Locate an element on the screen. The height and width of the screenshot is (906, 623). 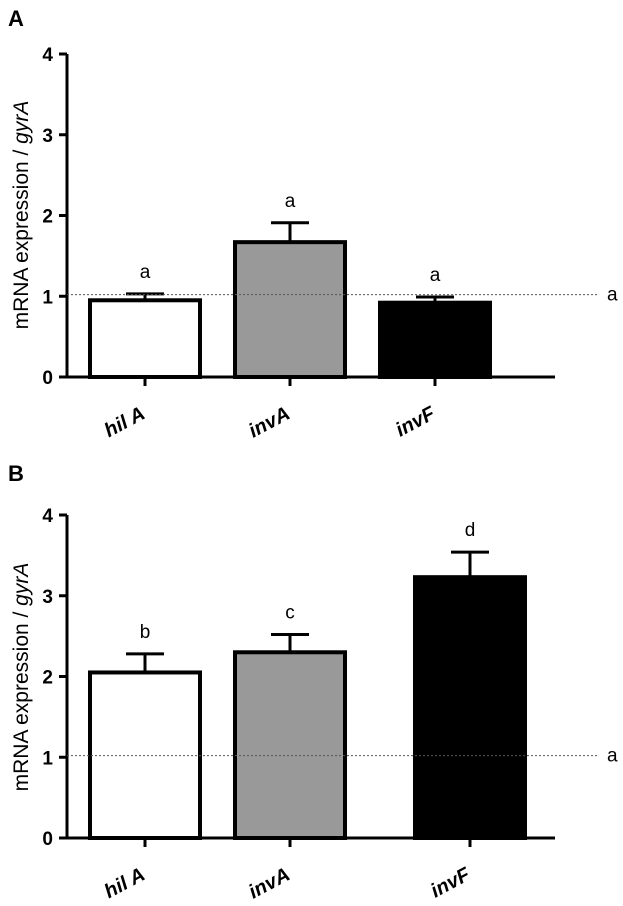
significance-label: c is located at coordinates (290, 613).